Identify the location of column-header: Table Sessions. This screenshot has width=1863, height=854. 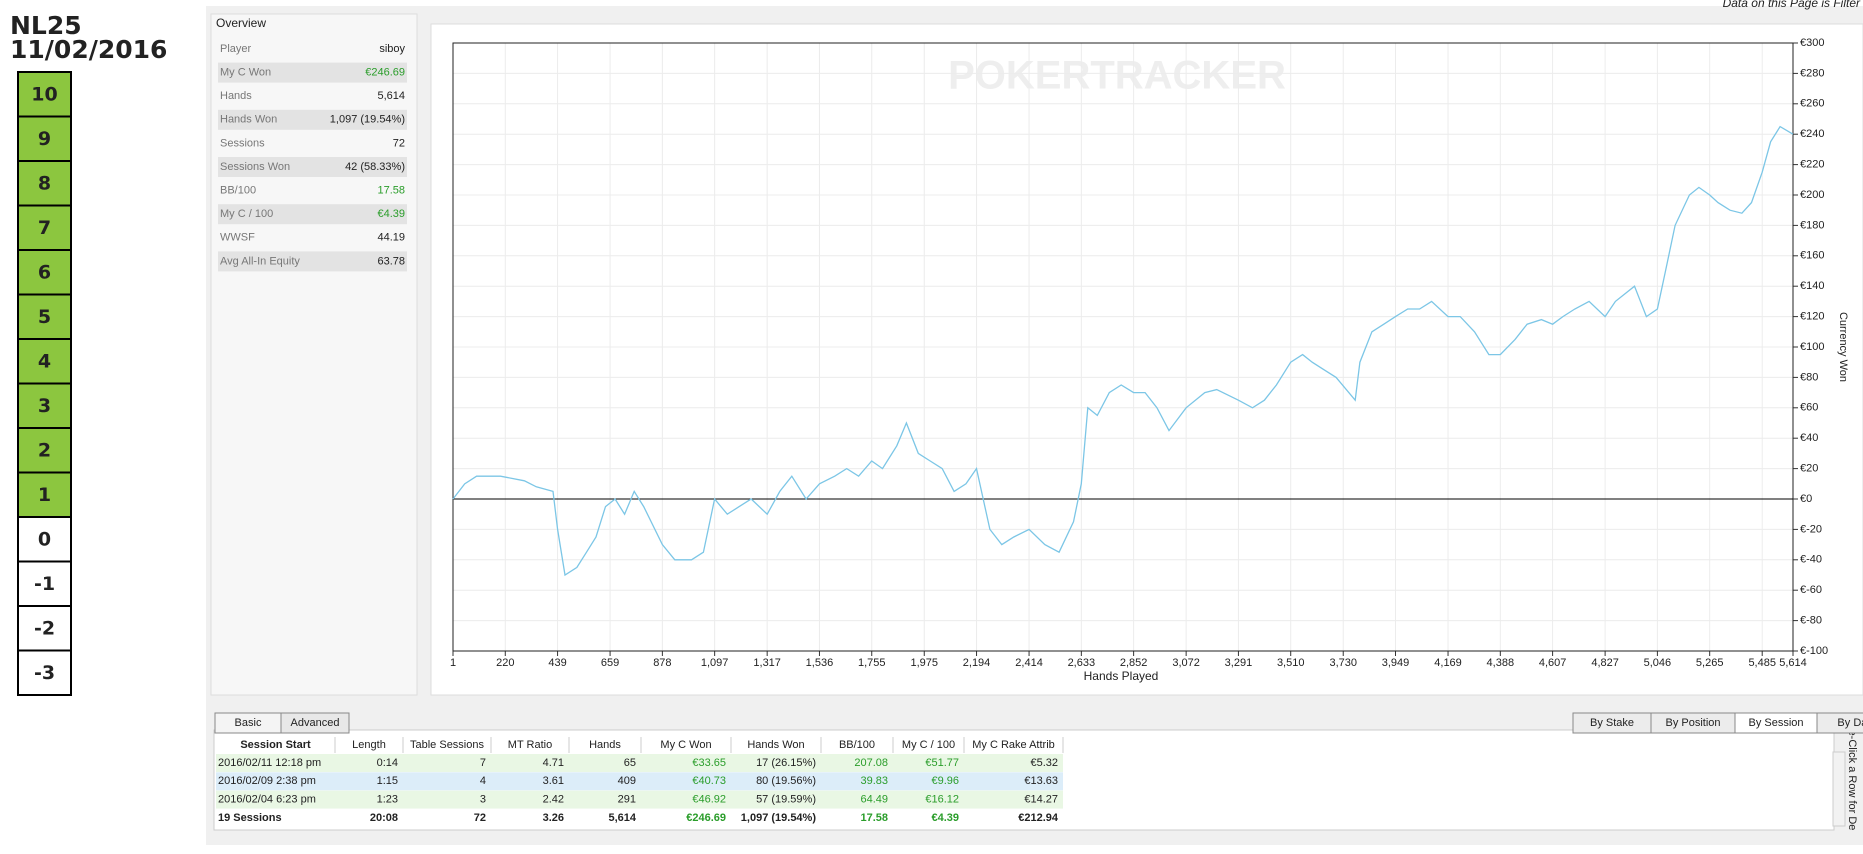
(447, 745).